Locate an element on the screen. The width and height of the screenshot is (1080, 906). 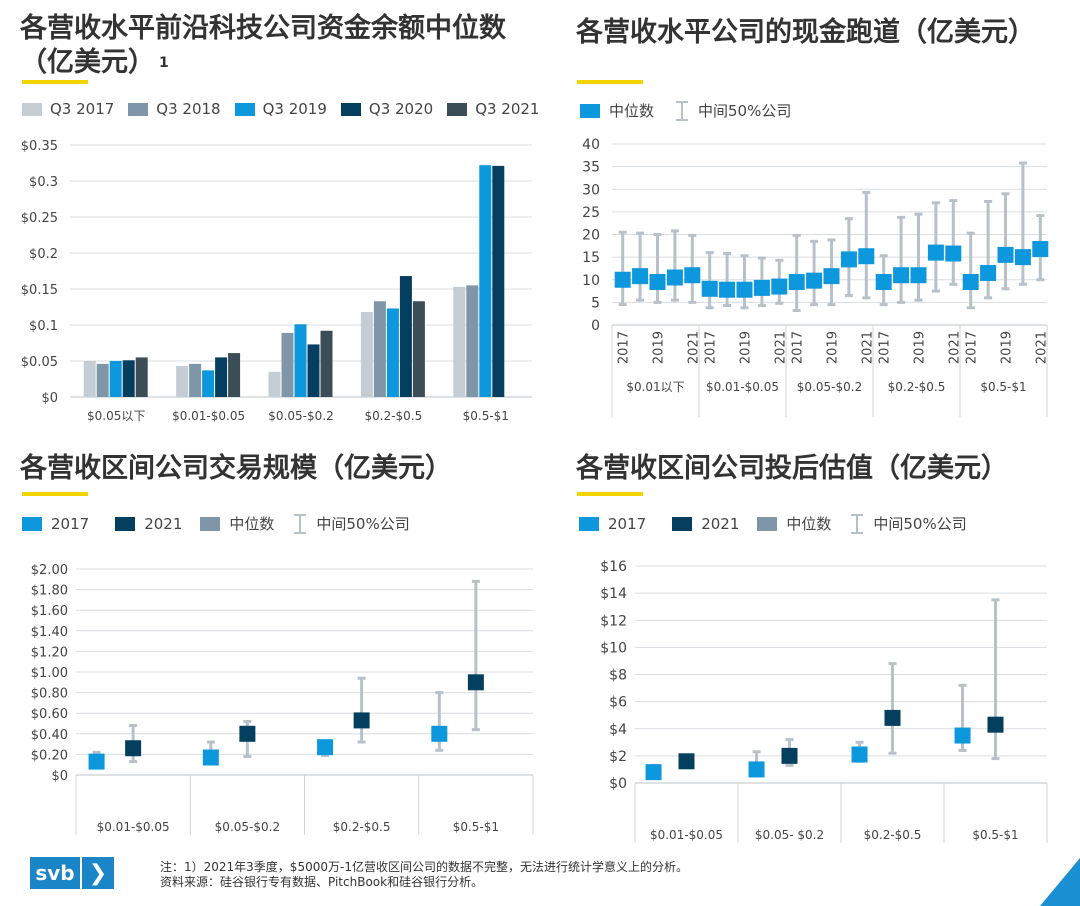
legend-label-q2017: Q3 2017 is located at coordinates (82, 109).